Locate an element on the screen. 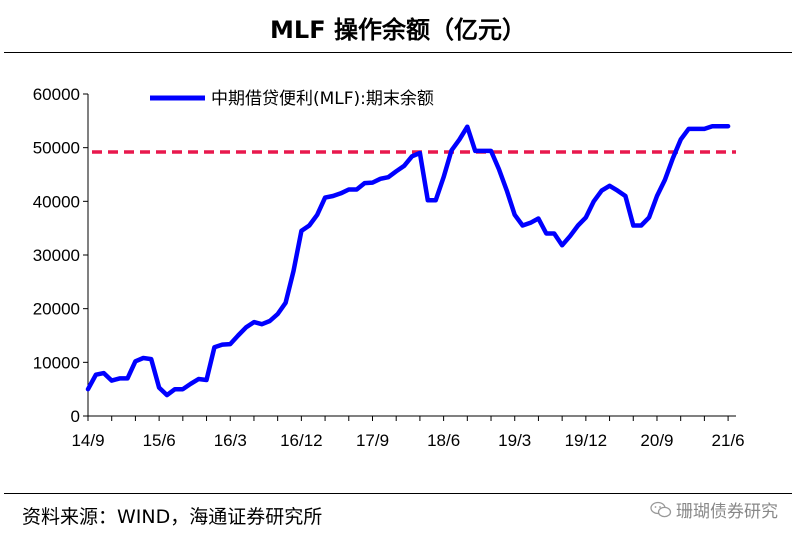 This screenshot has height=534, width=796. x-tick-label: 16/12 is located at coordinates (301, 440).